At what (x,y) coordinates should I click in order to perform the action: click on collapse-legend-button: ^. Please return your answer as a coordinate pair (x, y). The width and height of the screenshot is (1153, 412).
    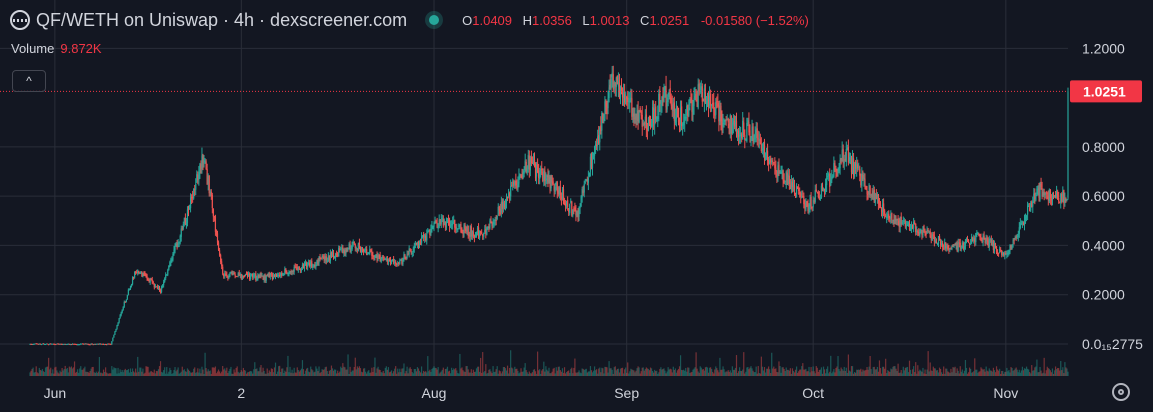
    Looking at the image, I should click on (29, 81).